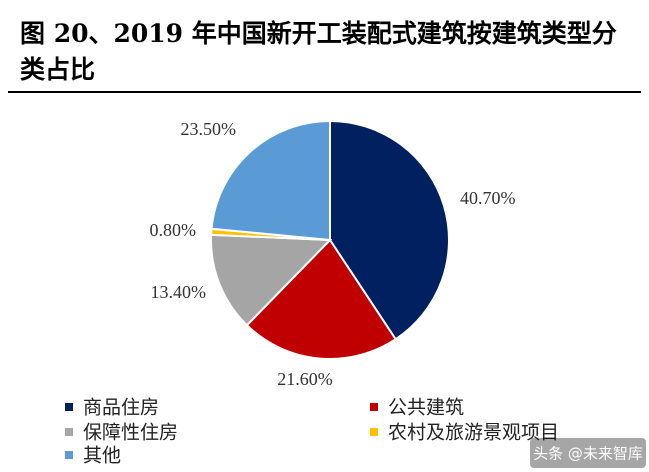 The height and width of the screenshot is (472, 649). I want to click on watermark: 头条 @未来智库, so click(588, 454).